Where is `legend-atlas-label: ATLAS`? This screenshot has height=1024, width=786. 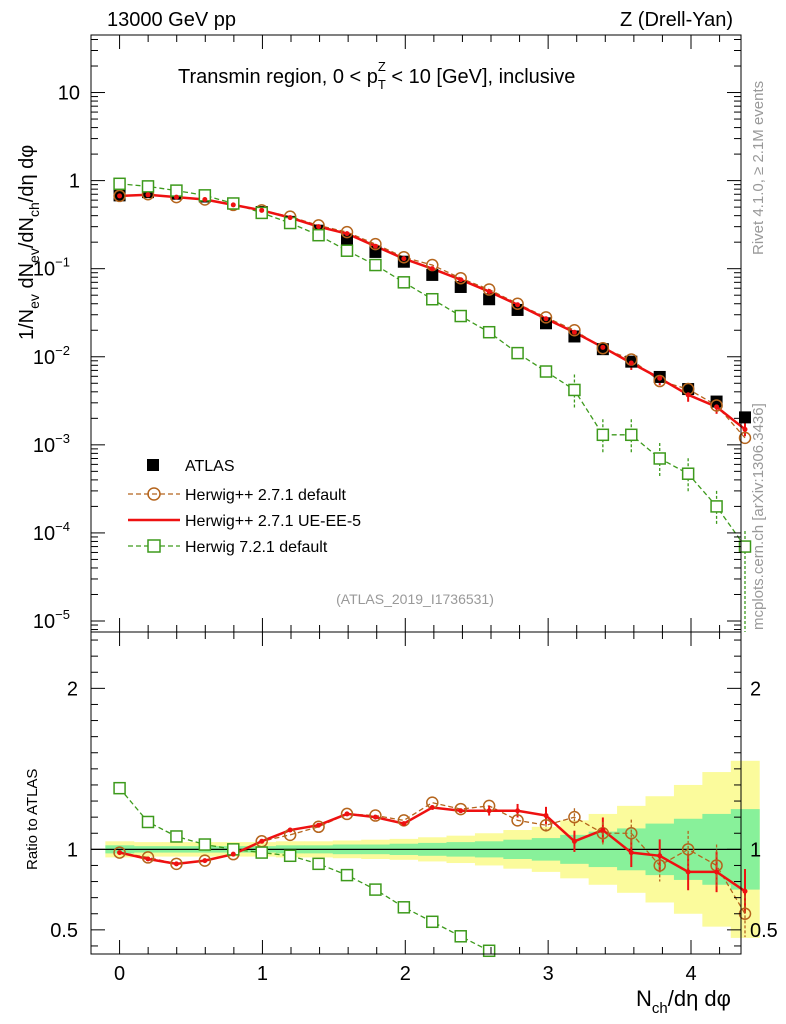 legend-atlas-label: ATLAS is located at coordinates (210, 466).